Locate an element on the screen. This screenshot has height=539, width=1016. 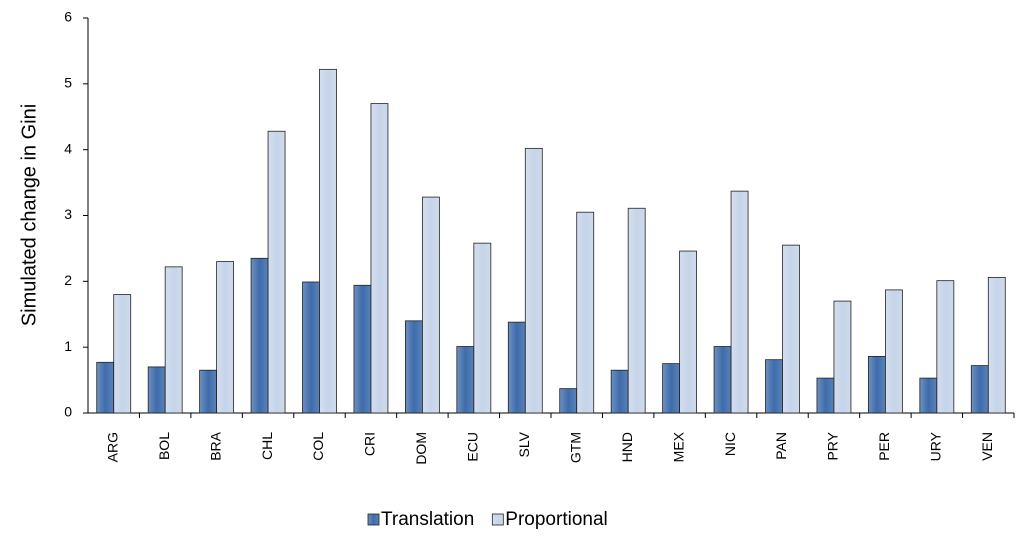
x-tick-label: CRI is located at coordinates (370, 444).